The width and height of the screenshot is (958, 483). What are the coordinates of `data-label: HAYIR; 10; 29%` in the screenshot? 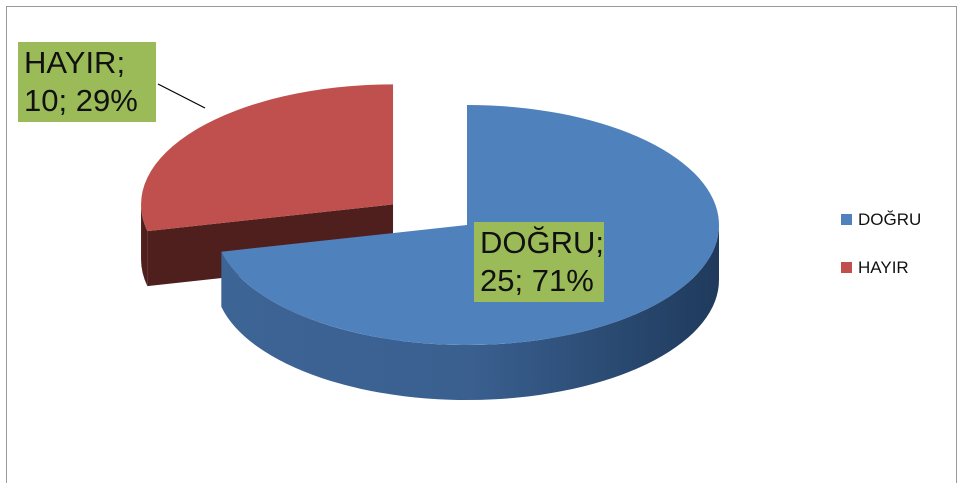 It's located at (87, 82).